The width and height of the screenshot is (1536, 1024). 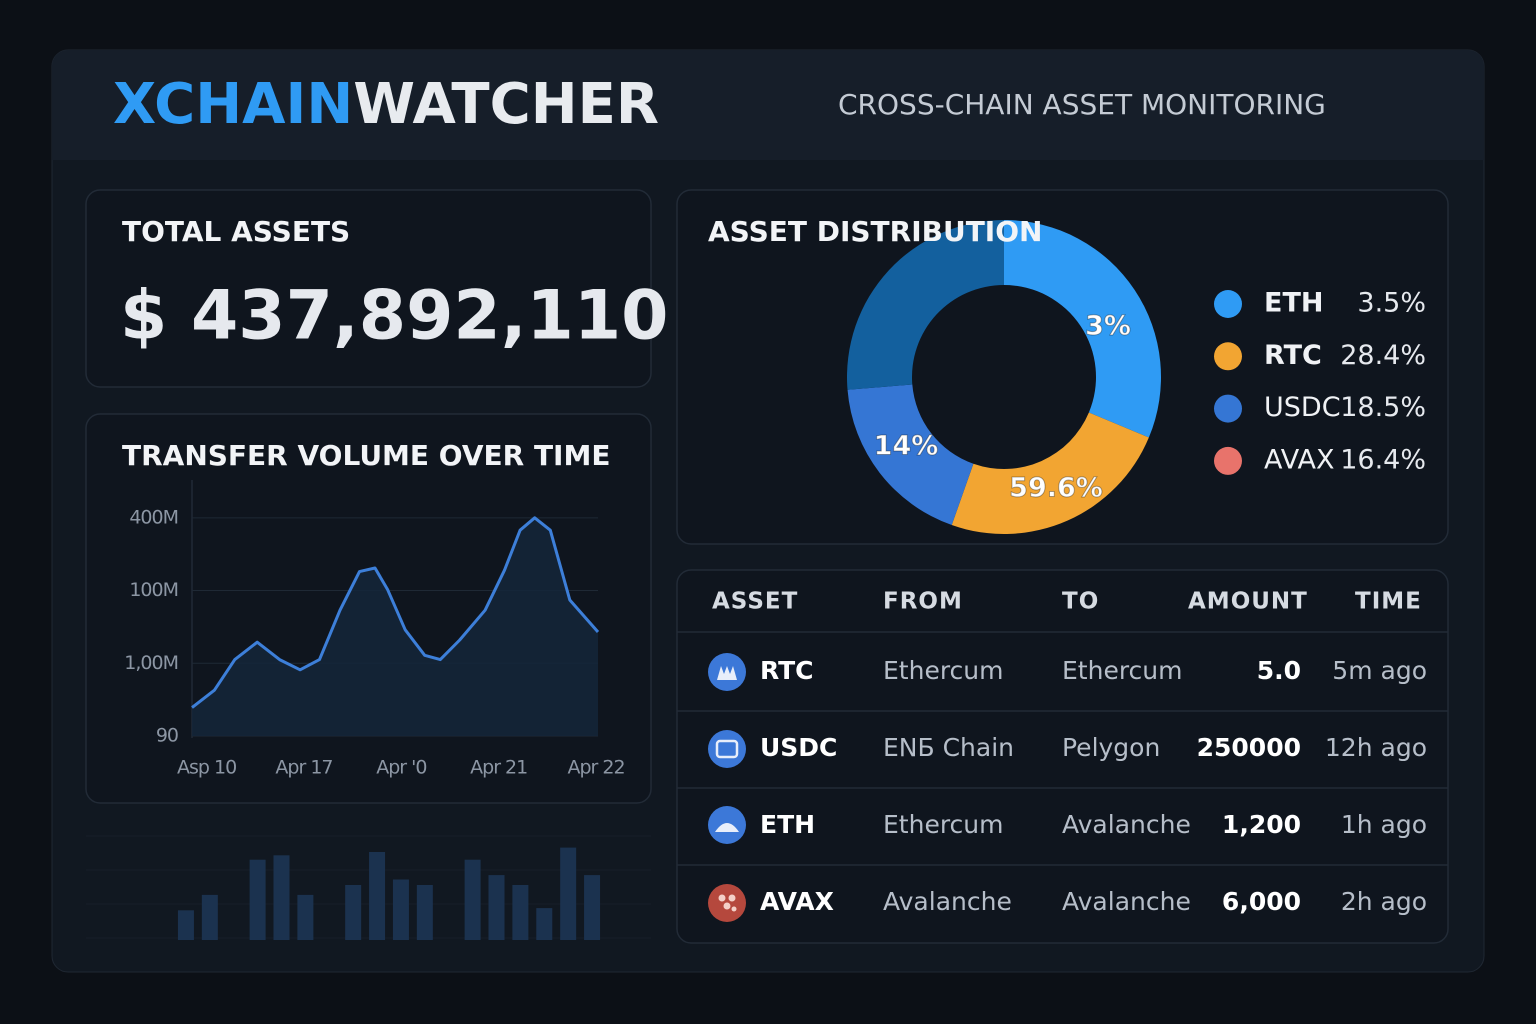 What do you see at coordinates (947, 901) in the screenshot?
I see `from-chain: Avalanche` at bounding box center [947, 901].